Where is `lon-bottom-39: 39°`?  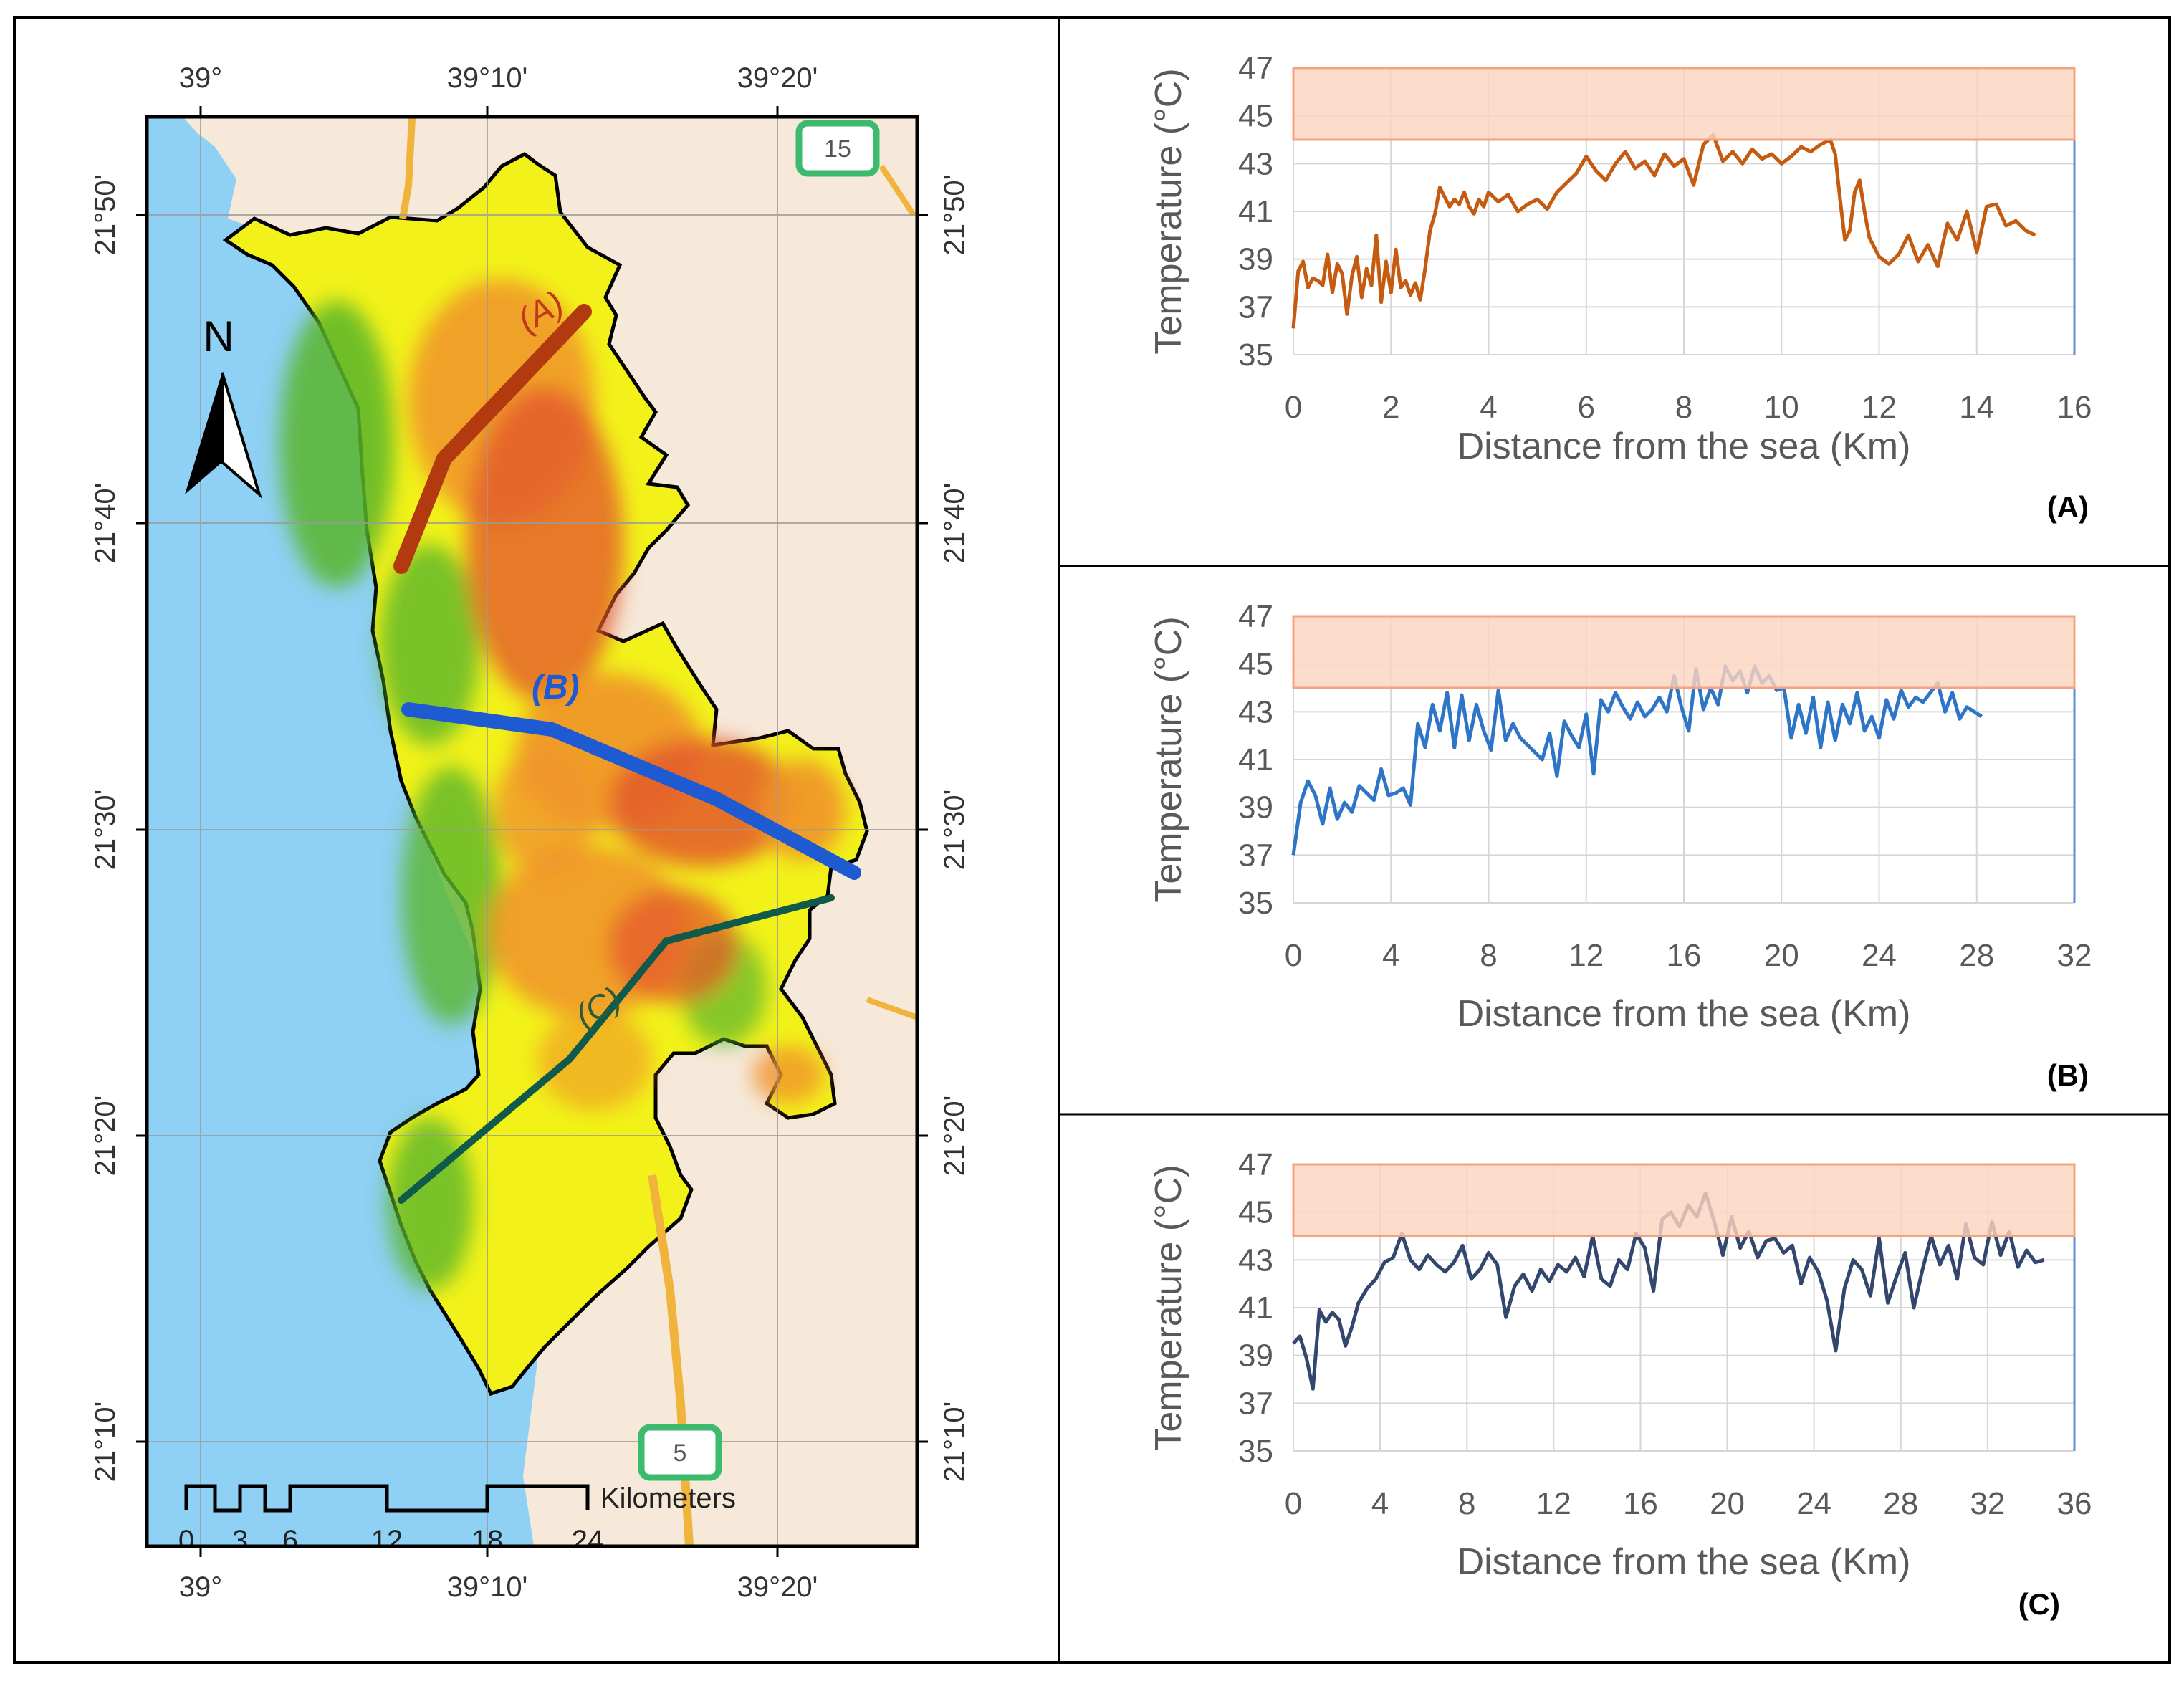
lon-bottom-39: 39° is located at coordinates (201, 1587).